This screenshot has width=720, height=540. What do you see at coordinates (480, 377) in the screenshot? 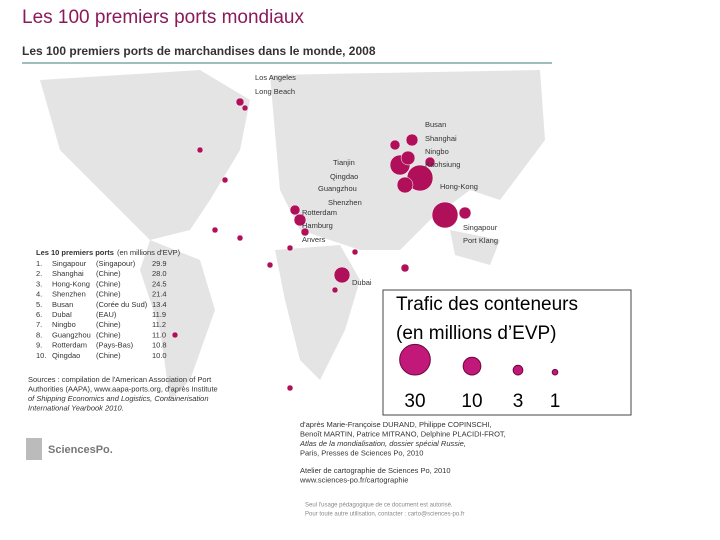
I see `legend-items: 30 10 3 1` at bounding box center [480, 377].